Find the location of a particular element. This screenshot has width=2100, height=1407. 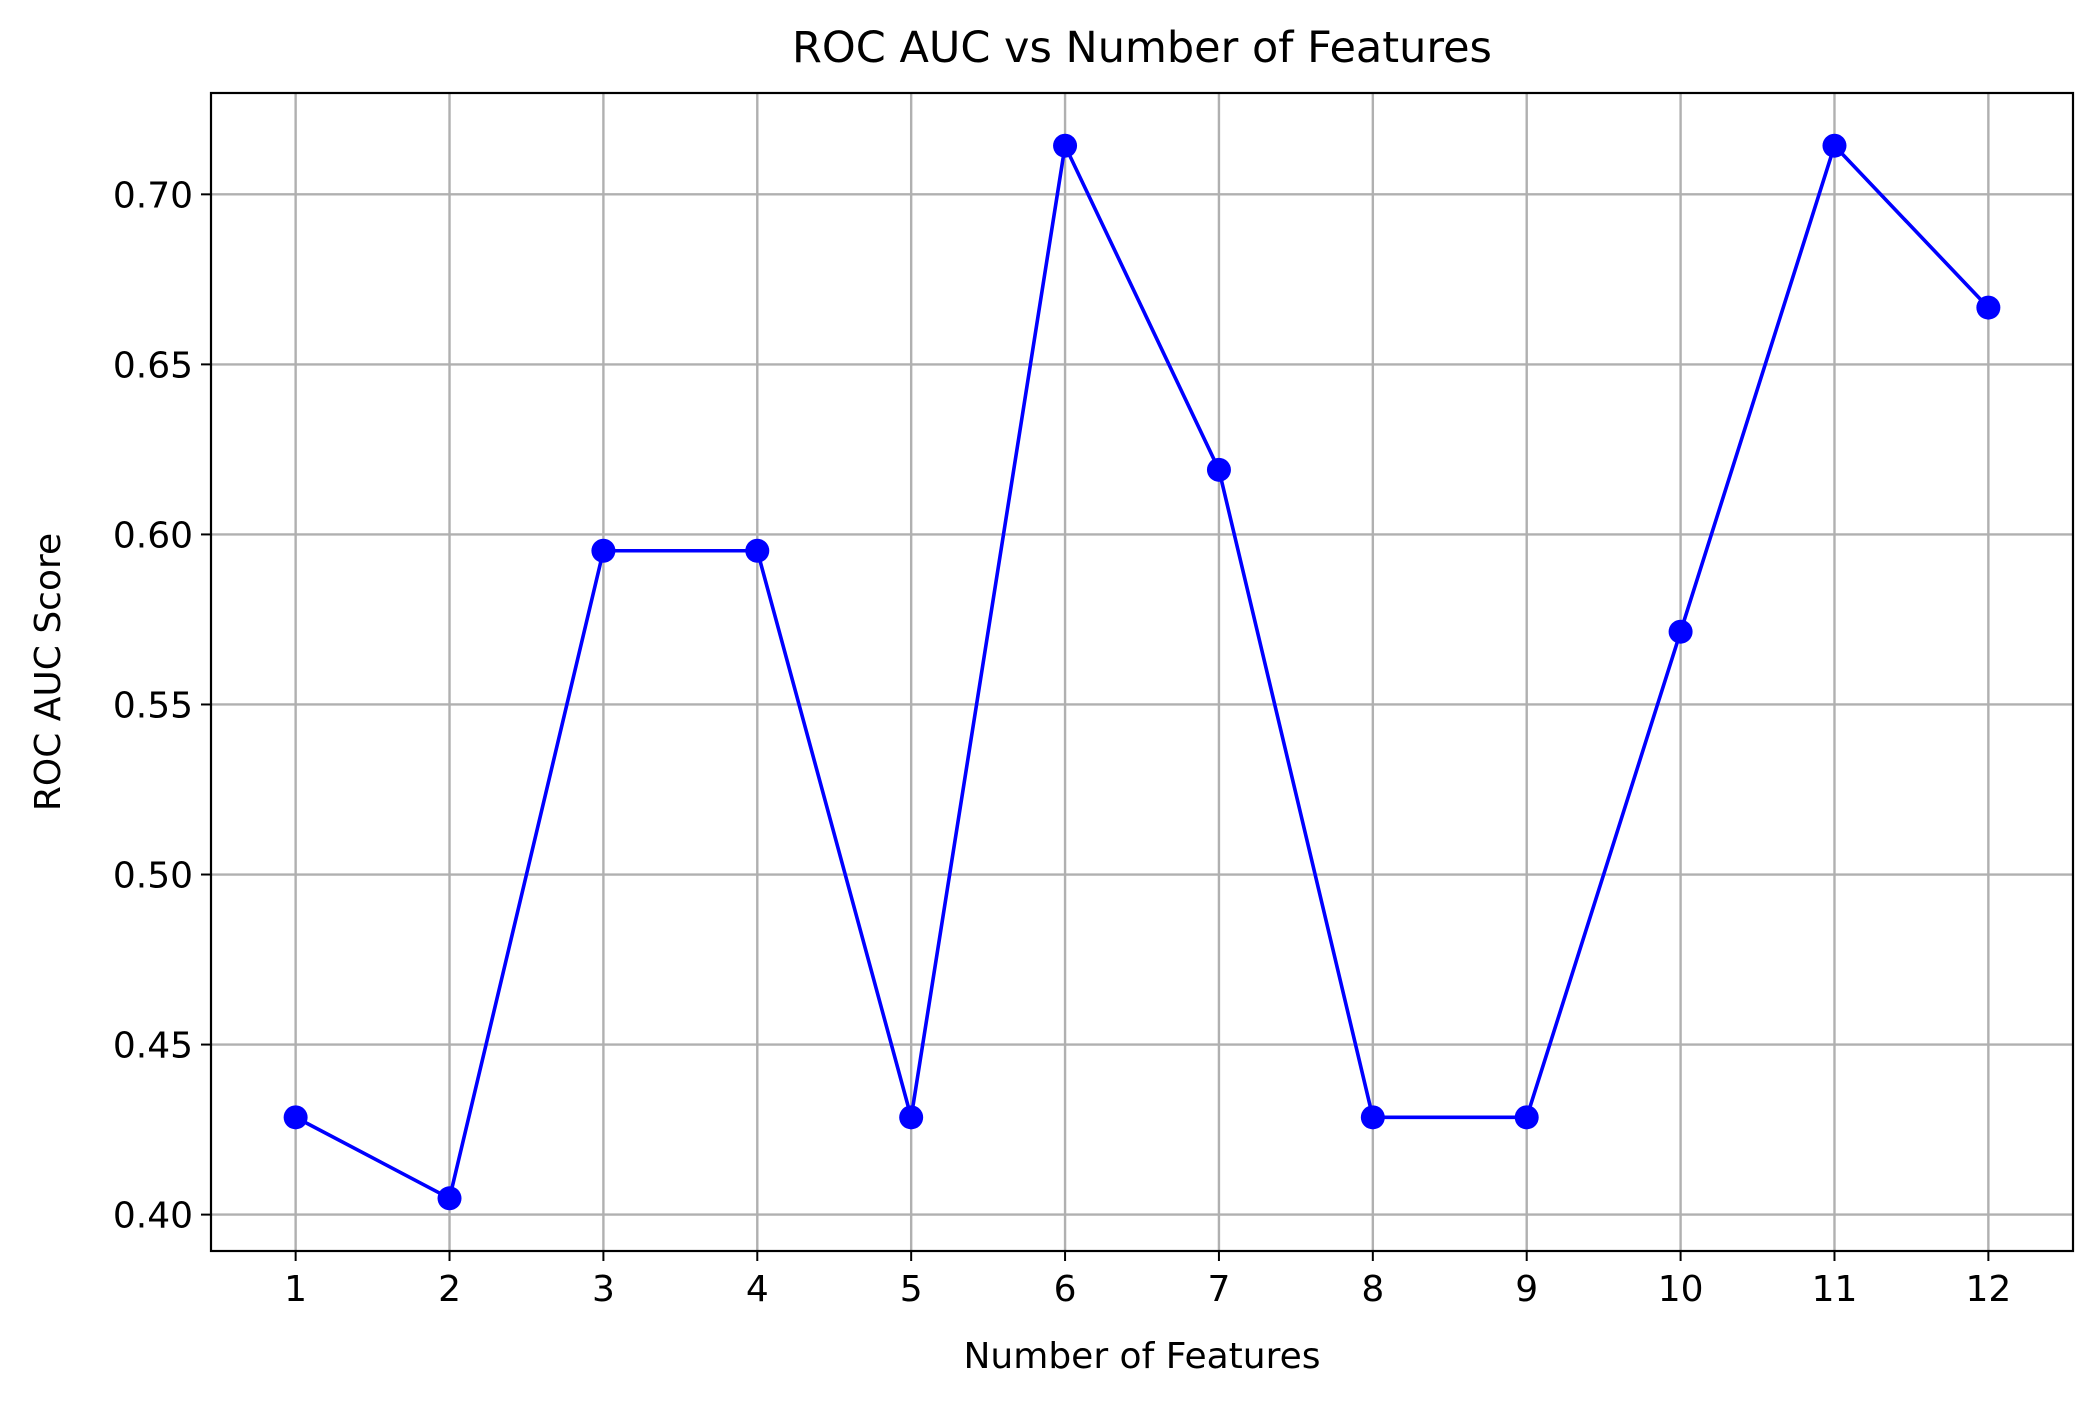

y-tick-label: 0.40 is located at coordinates (153, 1216).